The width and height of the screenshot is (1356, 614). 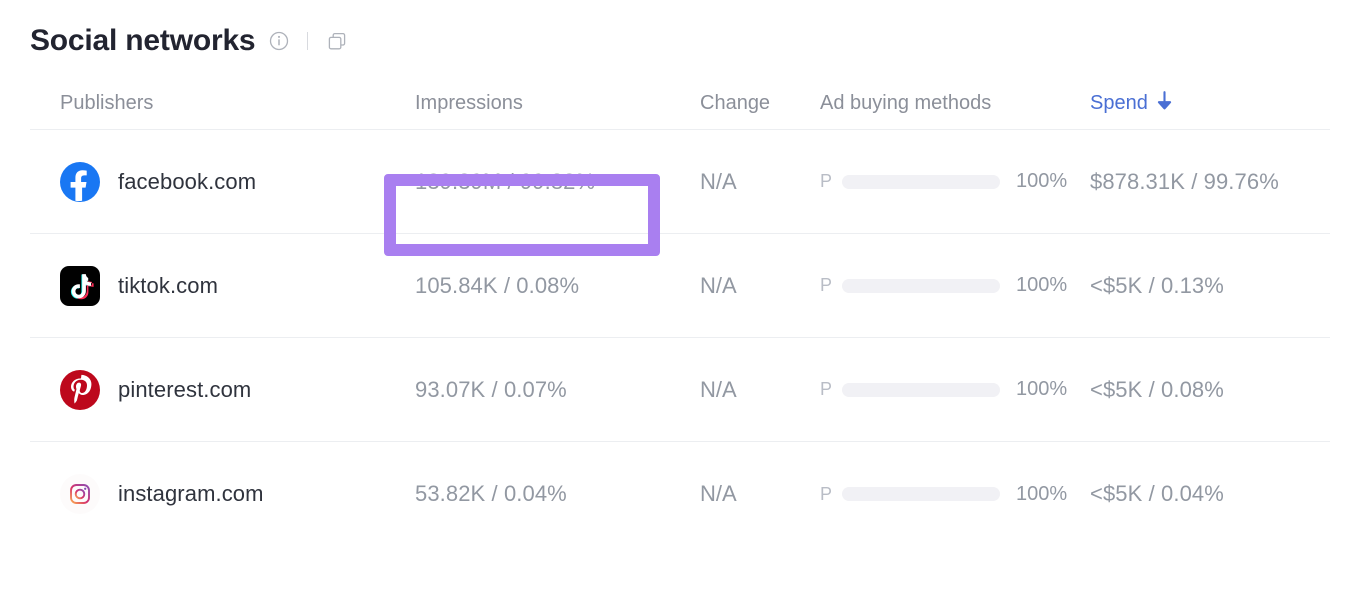 What do you see at coordinates (678, 28) in the screenshot?
I see `panel-header: Social networks` at bounding box center [678, 28].